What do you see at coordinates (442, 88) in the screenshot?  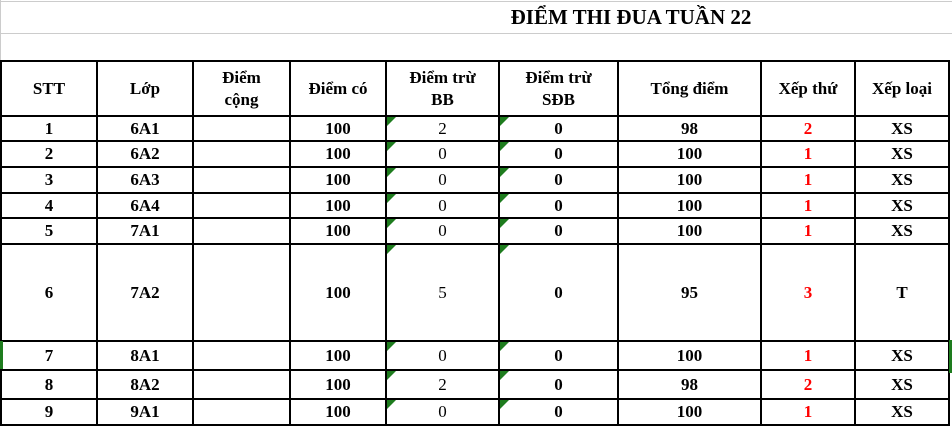 I see `header-cell: Điểm trừ BB` at bounding box center [442, 88].